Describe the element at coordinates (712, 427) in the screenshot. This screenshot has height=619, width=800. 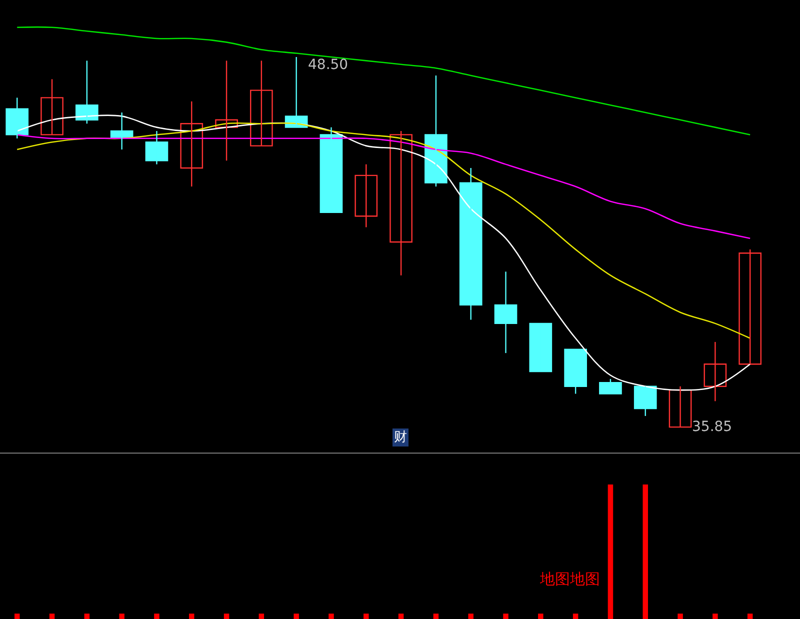
I see `annotation: 35.85` at that location.